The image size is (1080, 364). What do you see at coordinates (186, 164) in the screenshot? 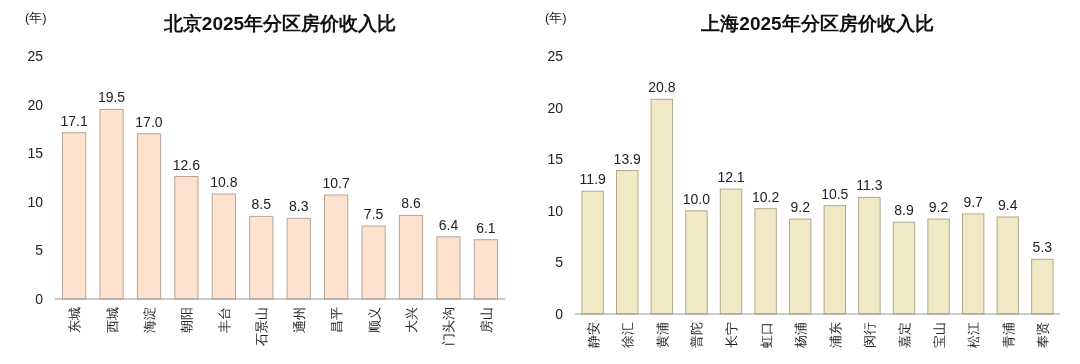
I see `data-label: 12.6` at bounding box center [186, 164].